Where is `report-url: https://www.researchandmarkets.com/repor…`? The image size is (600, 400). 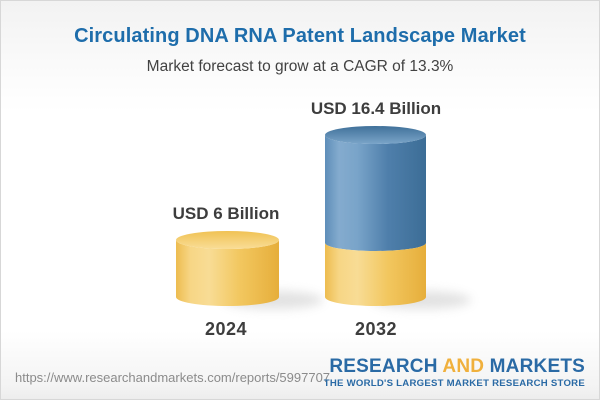
report-url: https://www.researchandmarkets.com/repor… is located at coordinates (173, 377).